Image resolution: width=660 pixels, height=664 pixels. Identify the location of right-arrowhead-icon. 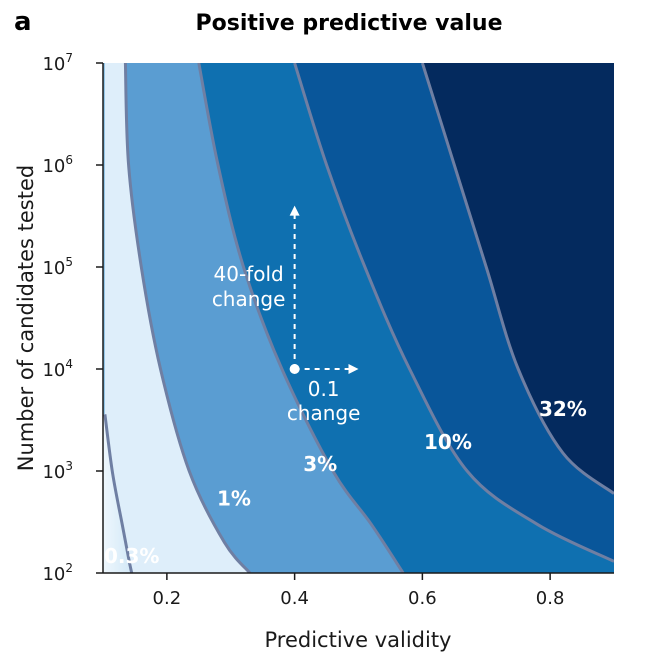
(353, 369).